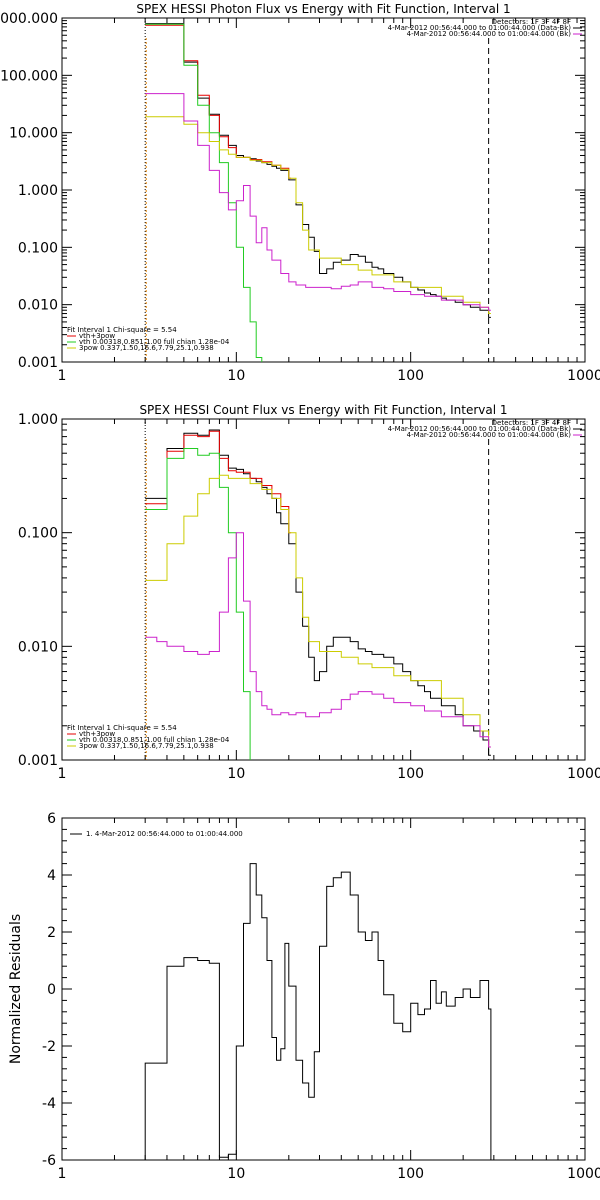  I want to click on y-tick-label: -6, so click(49, 1161).